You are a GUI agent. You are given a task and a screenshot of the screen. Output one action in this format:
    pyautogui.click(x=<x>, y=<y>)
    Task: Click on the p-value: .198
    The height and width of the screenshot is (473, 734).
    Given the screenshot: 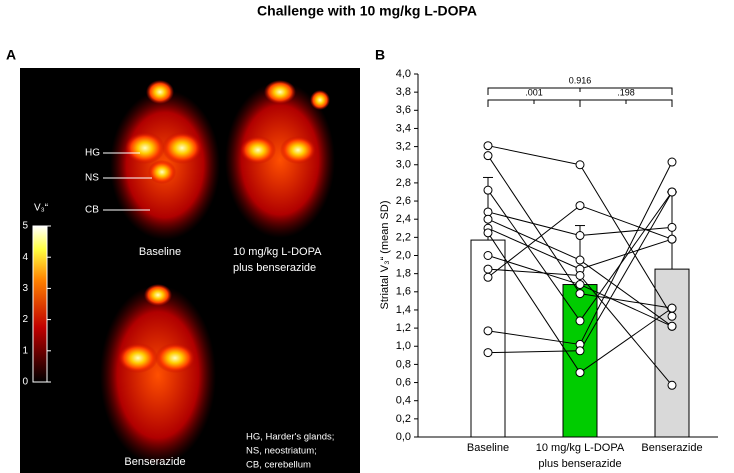 What is the action you would take?
    pyautogui.click(x=626, y=92)
    